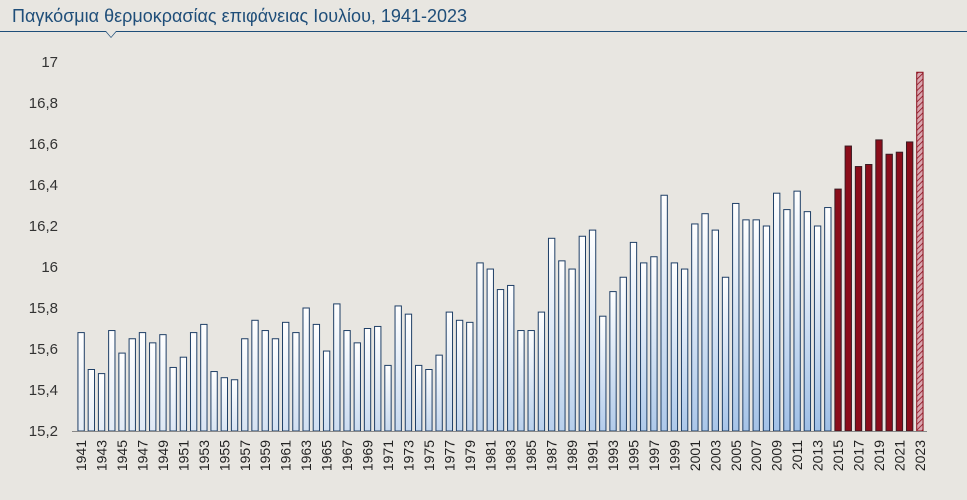 This screenshot has height=500, width=967. Describe the element at coordinates (296, 382) in the screenshot. I see `bar-1962` at that location.